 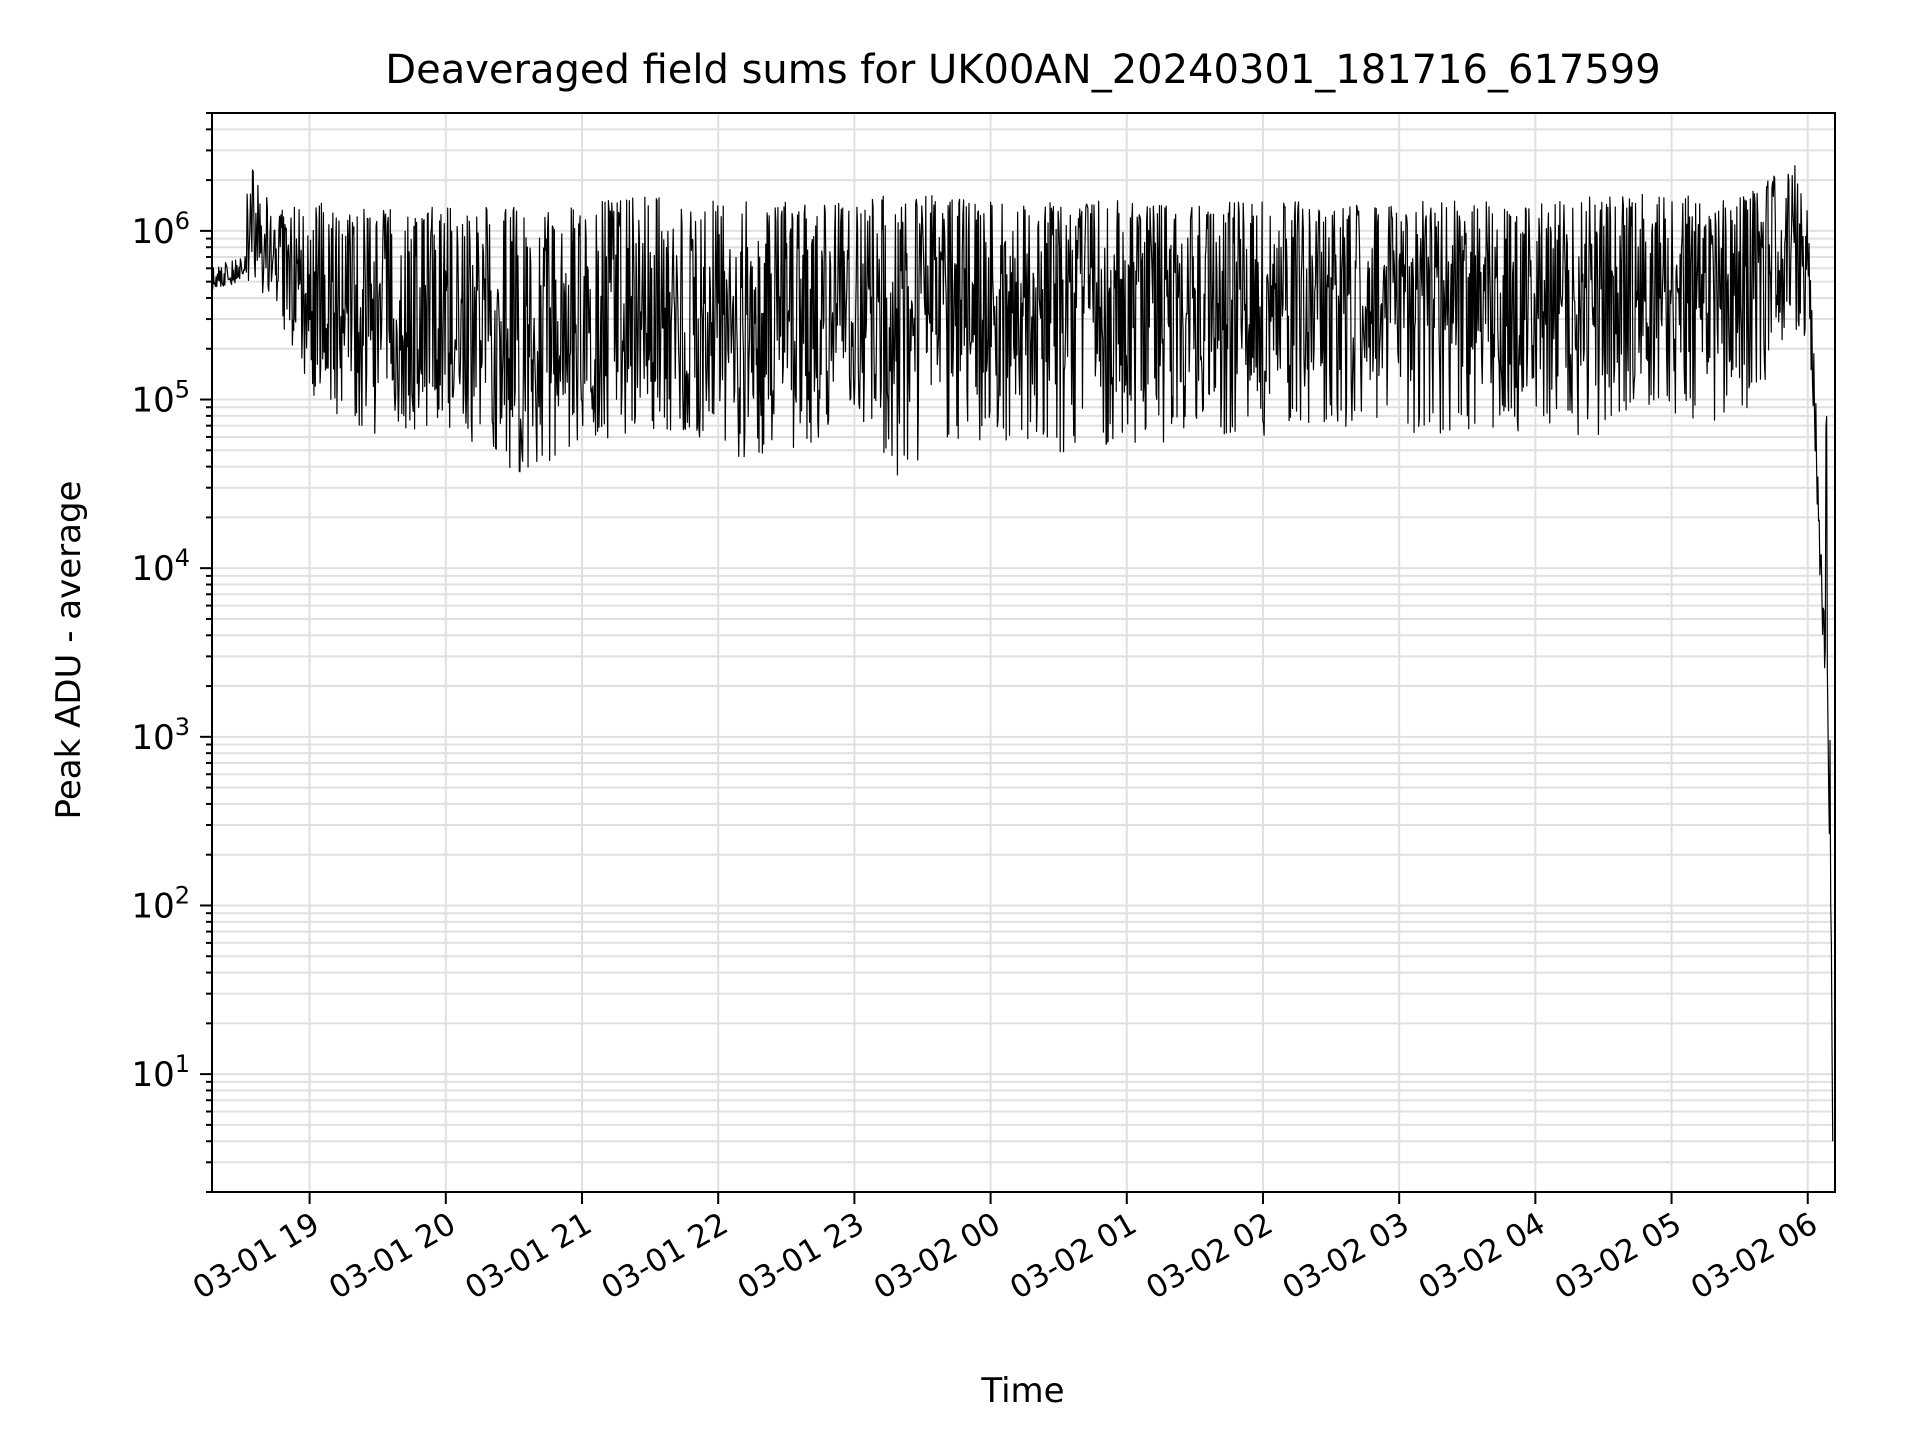 What do you see at coordinates (160, 566) in the screenshot?
I see `y-tick-label: 10⁴` at bounding box center [160, 566].